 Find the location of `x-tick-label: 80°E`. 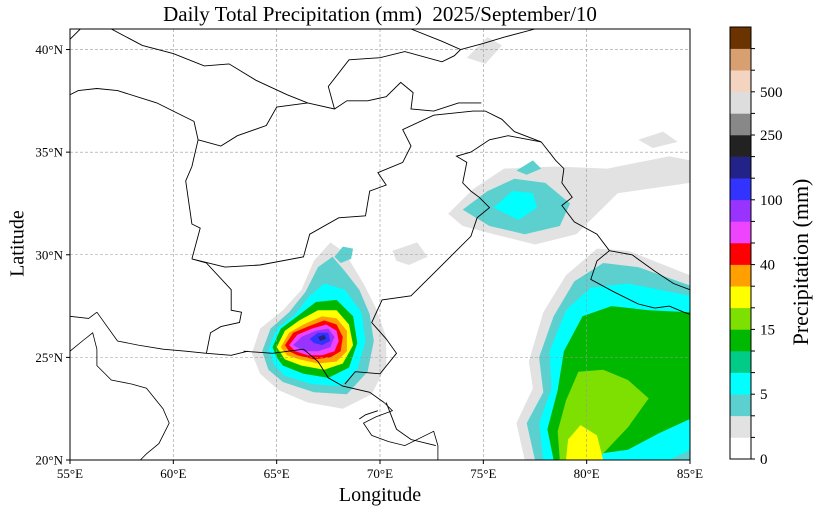

x-tick-label: 80°E is located at coordinates (587, 473).